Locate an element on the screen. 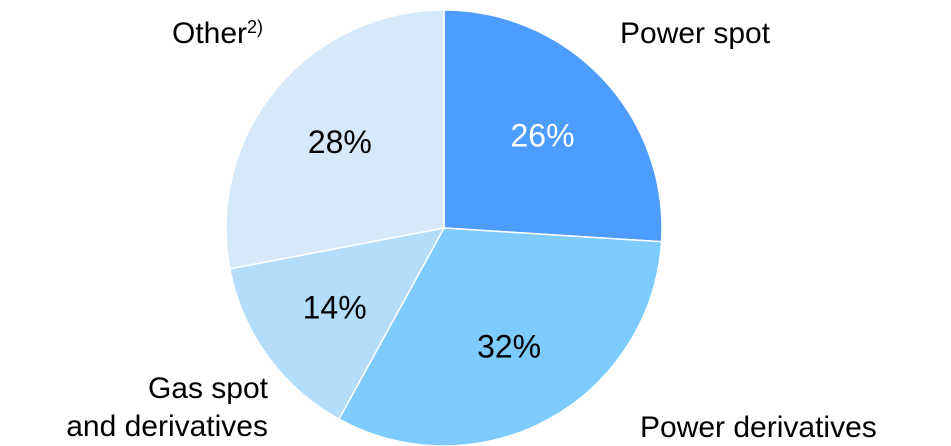  category-label-other: Other2) is located at coordinates (217, 33).